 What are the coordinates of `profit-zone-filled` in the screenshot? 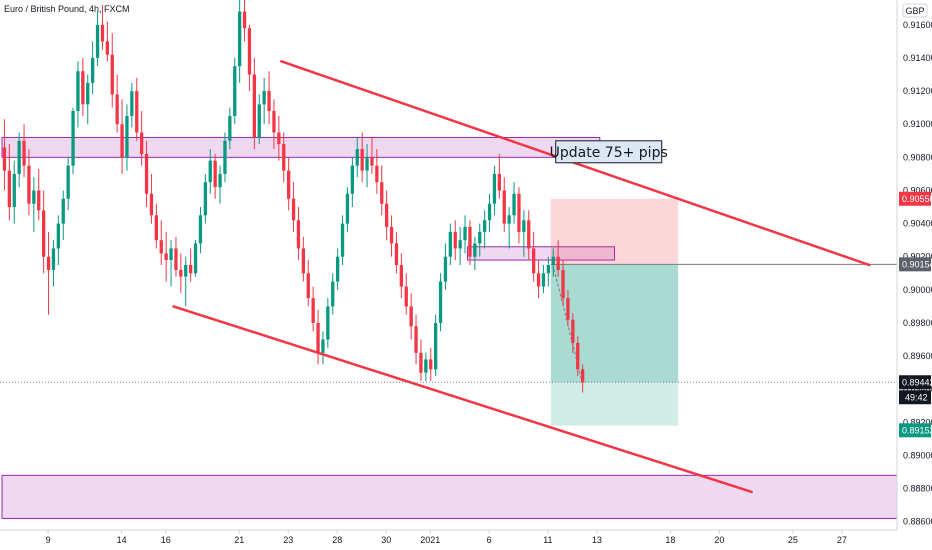 It's located at (614, 323).